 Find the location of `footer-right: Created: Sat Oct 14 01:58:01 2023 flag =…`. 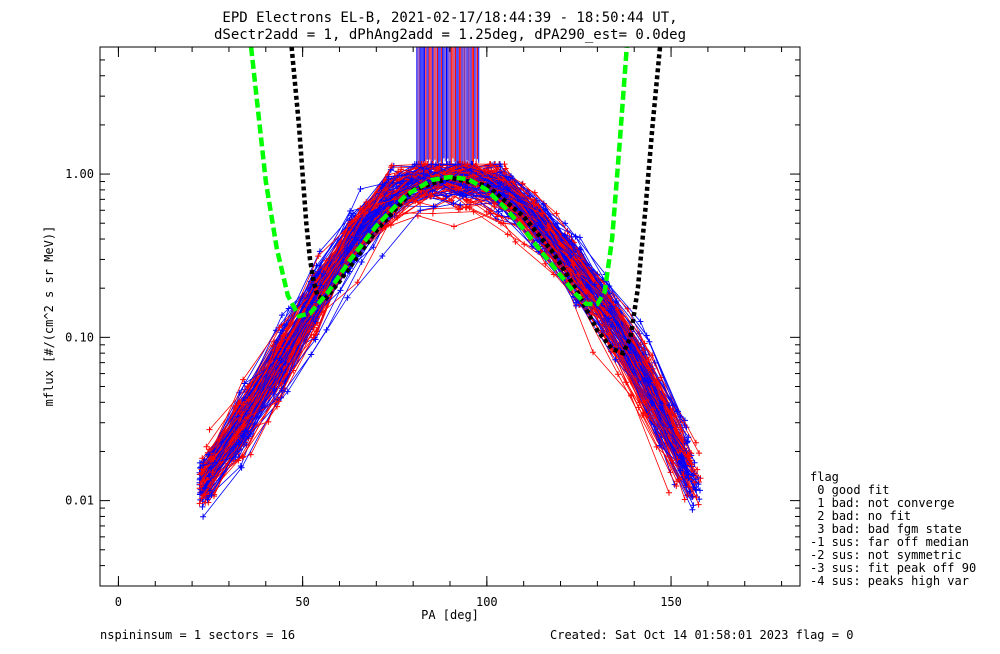

footer-right: Created: Sat Oct 14 01:58:01 2023 flag =… is located at coordinates (701, 635).